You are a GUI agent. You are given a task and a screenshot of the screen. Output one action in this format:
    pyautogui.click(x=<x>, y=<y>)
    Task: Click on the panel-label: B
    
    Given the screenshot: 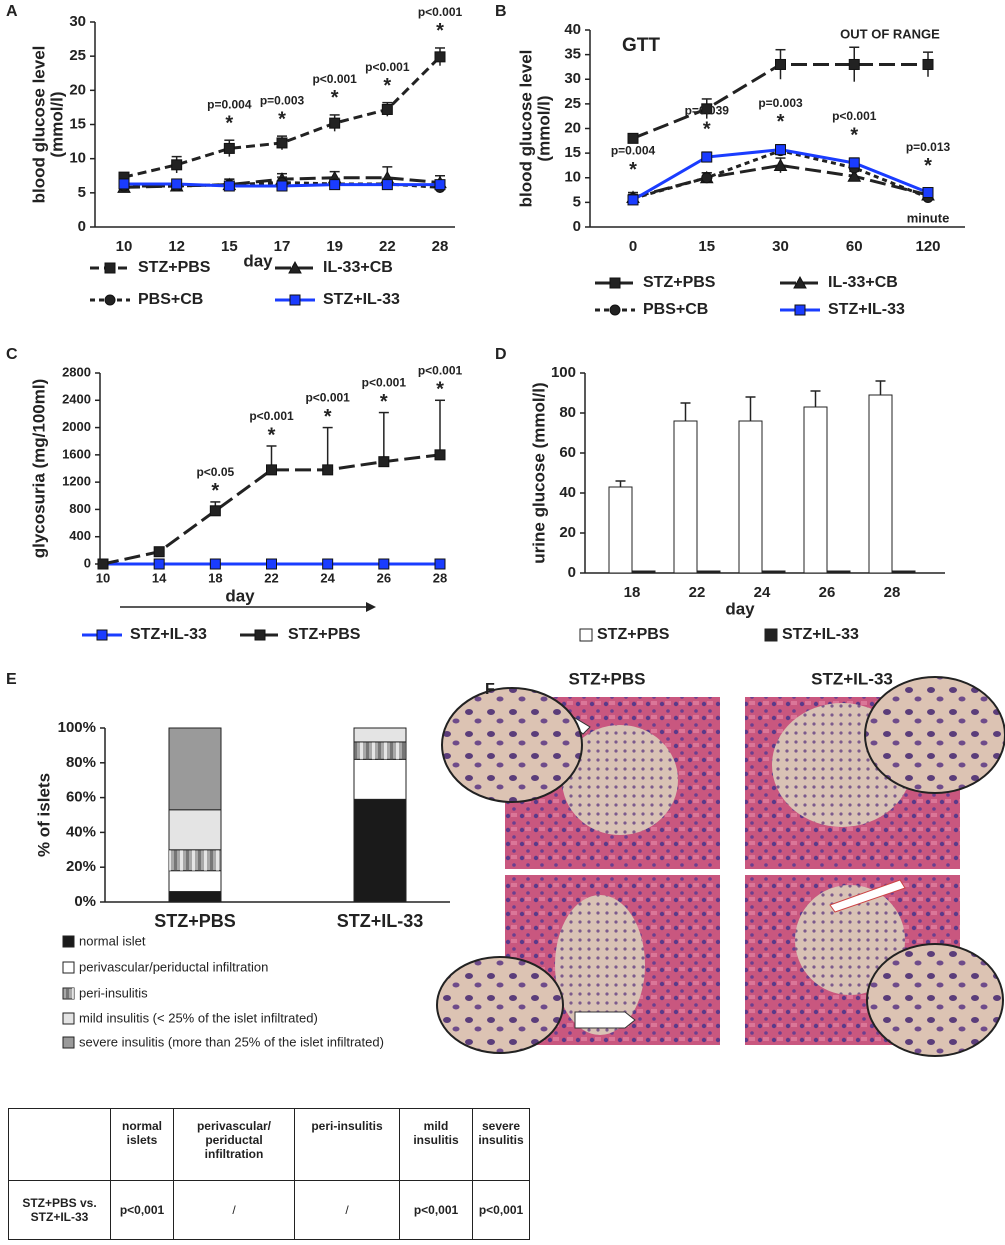 What is the action you would take?
    pyautogui.click(x=501, y=11)
    